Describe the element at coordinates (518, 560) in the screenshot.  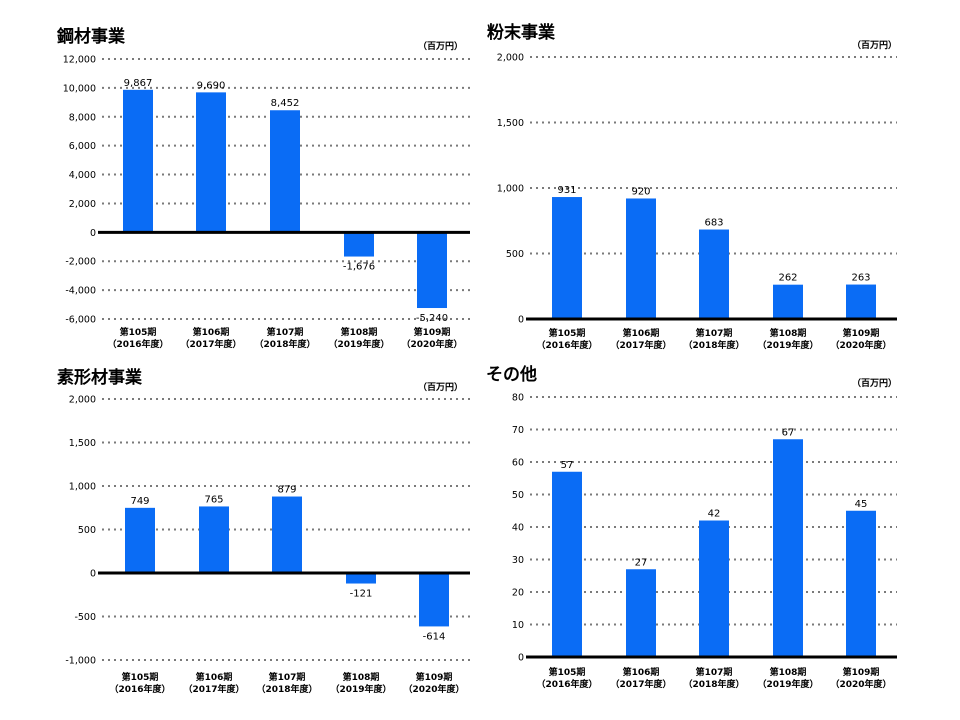
I see `y-tick-label: 30` at that location.